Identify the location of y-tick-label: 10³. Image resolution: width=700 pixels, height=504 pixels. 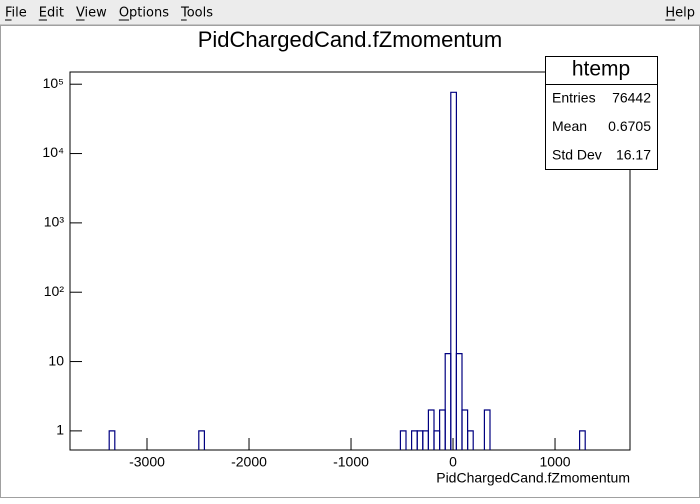
(54, 222).